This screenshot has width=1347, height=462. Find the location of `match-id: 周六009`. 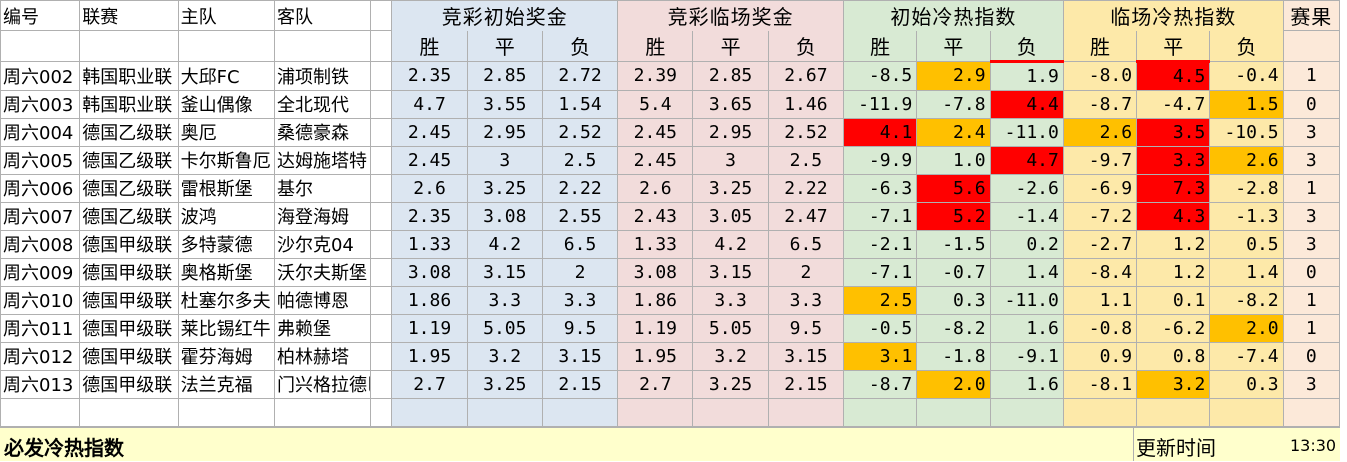

match-id: 周六009 is located at coordinates (40, 272).